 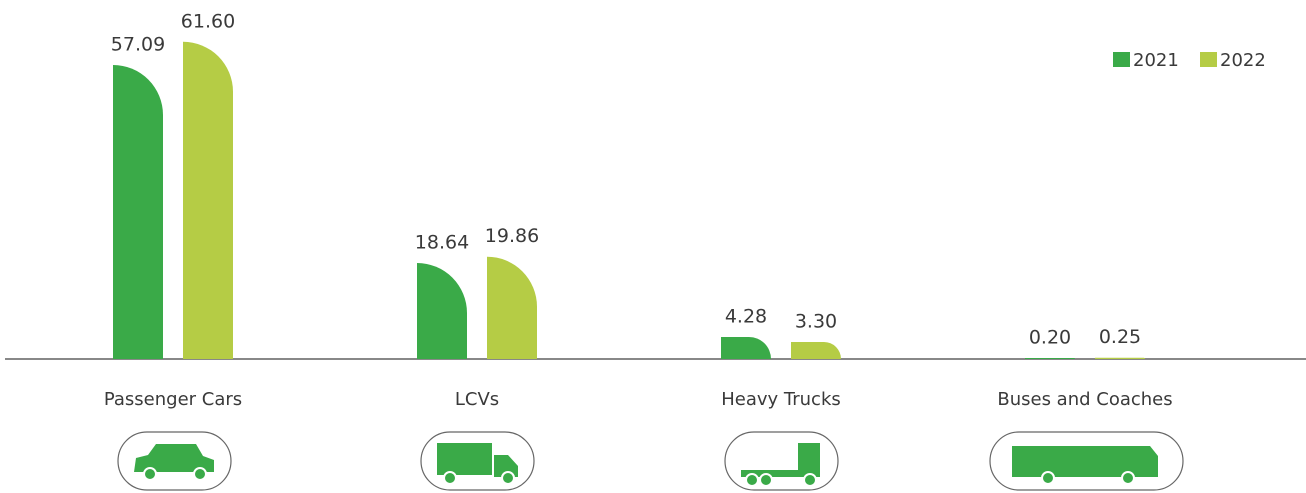 I want to click on x-tick-label: Passenger Cars, so click(x=173, y=399).